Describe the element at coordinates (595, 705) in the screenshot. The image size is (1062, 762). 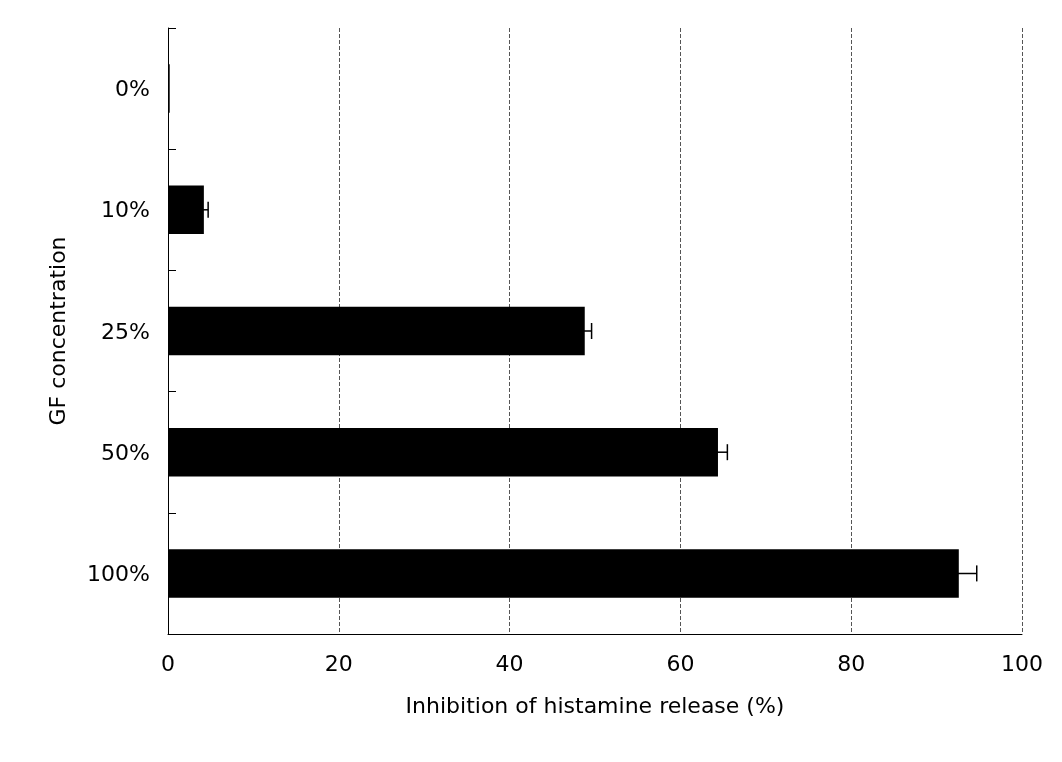
I see `x-axis-title: Inhibition of histamine release (%)` at that location.